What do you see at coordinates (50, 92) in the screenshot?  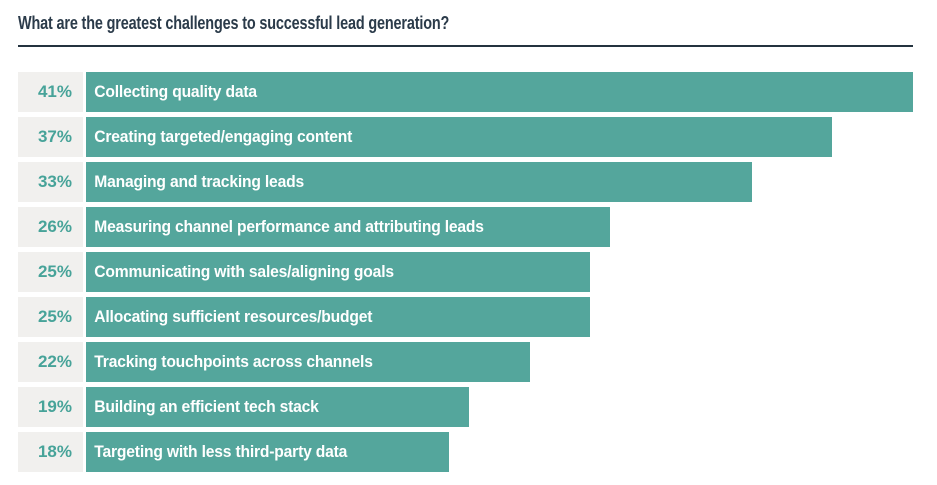 I see `value-label: 41%` at bounding box center [50, 92].